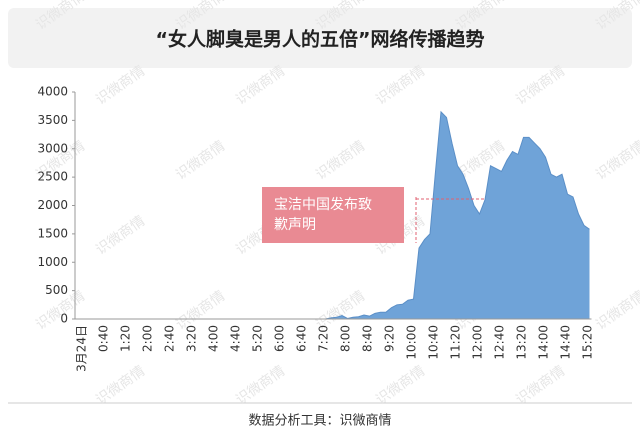 The image size is (640, 448). What do you see at coordinates (280, 338) in the screenshot?
I see `x-tick-label: 6:00` at bounding box center [280, 338].